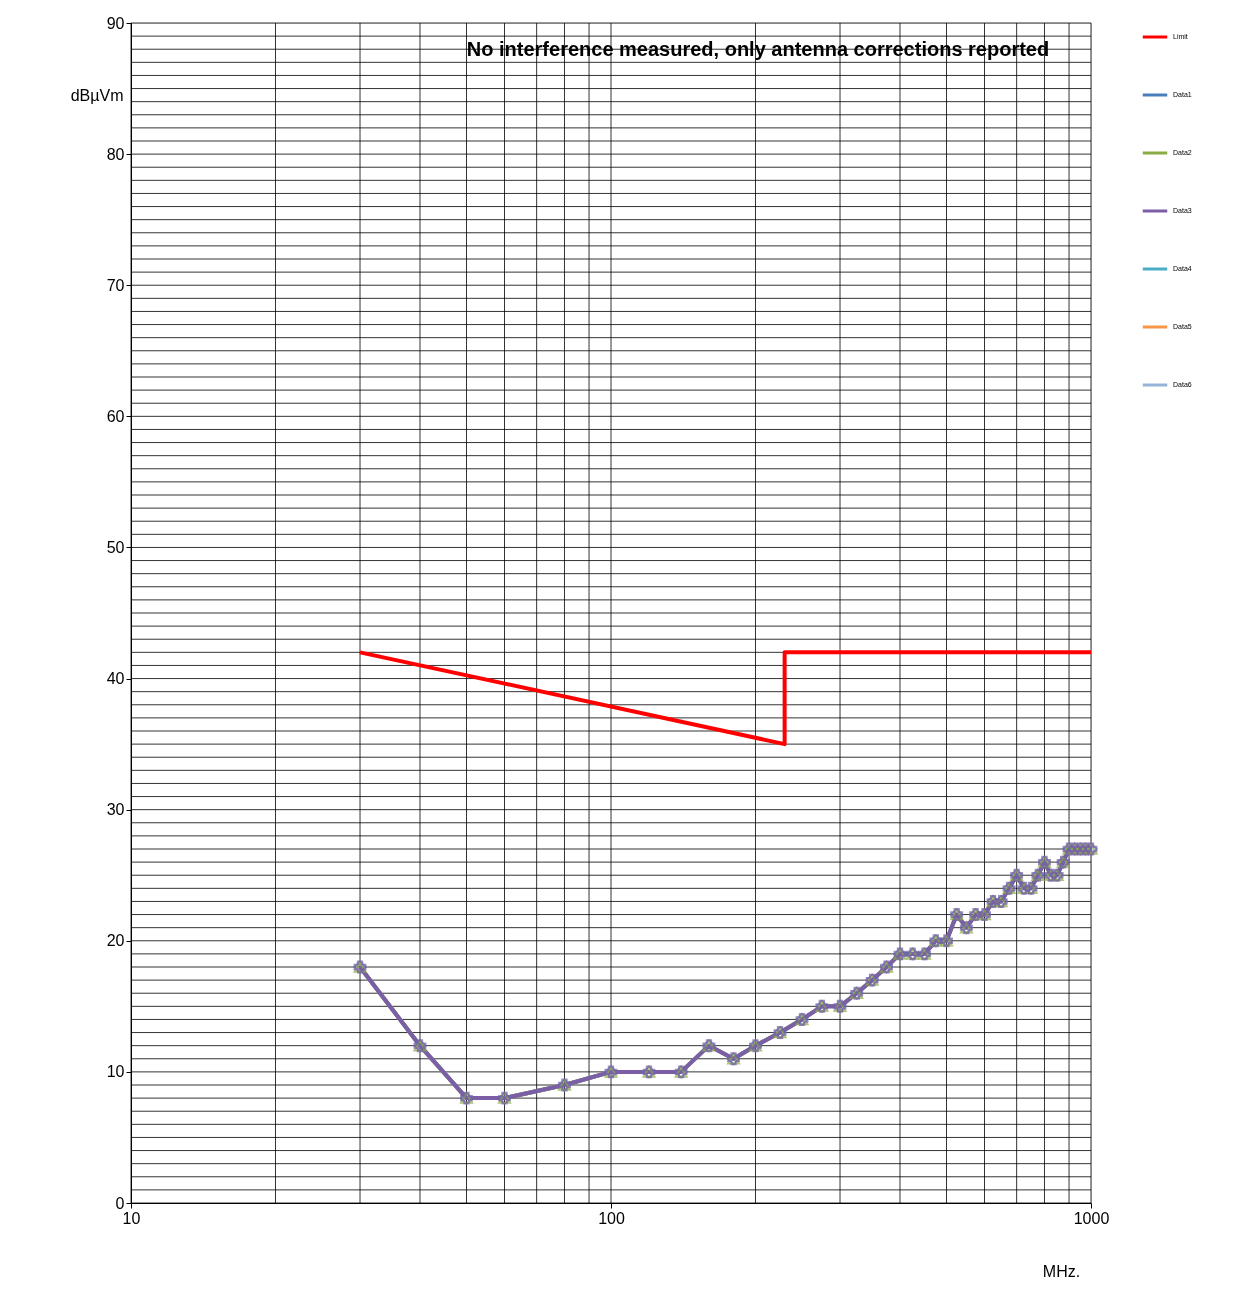 This screenshot has height=1315, width=1235. I want to click on y-tick-label: 70, so click(115, 285).